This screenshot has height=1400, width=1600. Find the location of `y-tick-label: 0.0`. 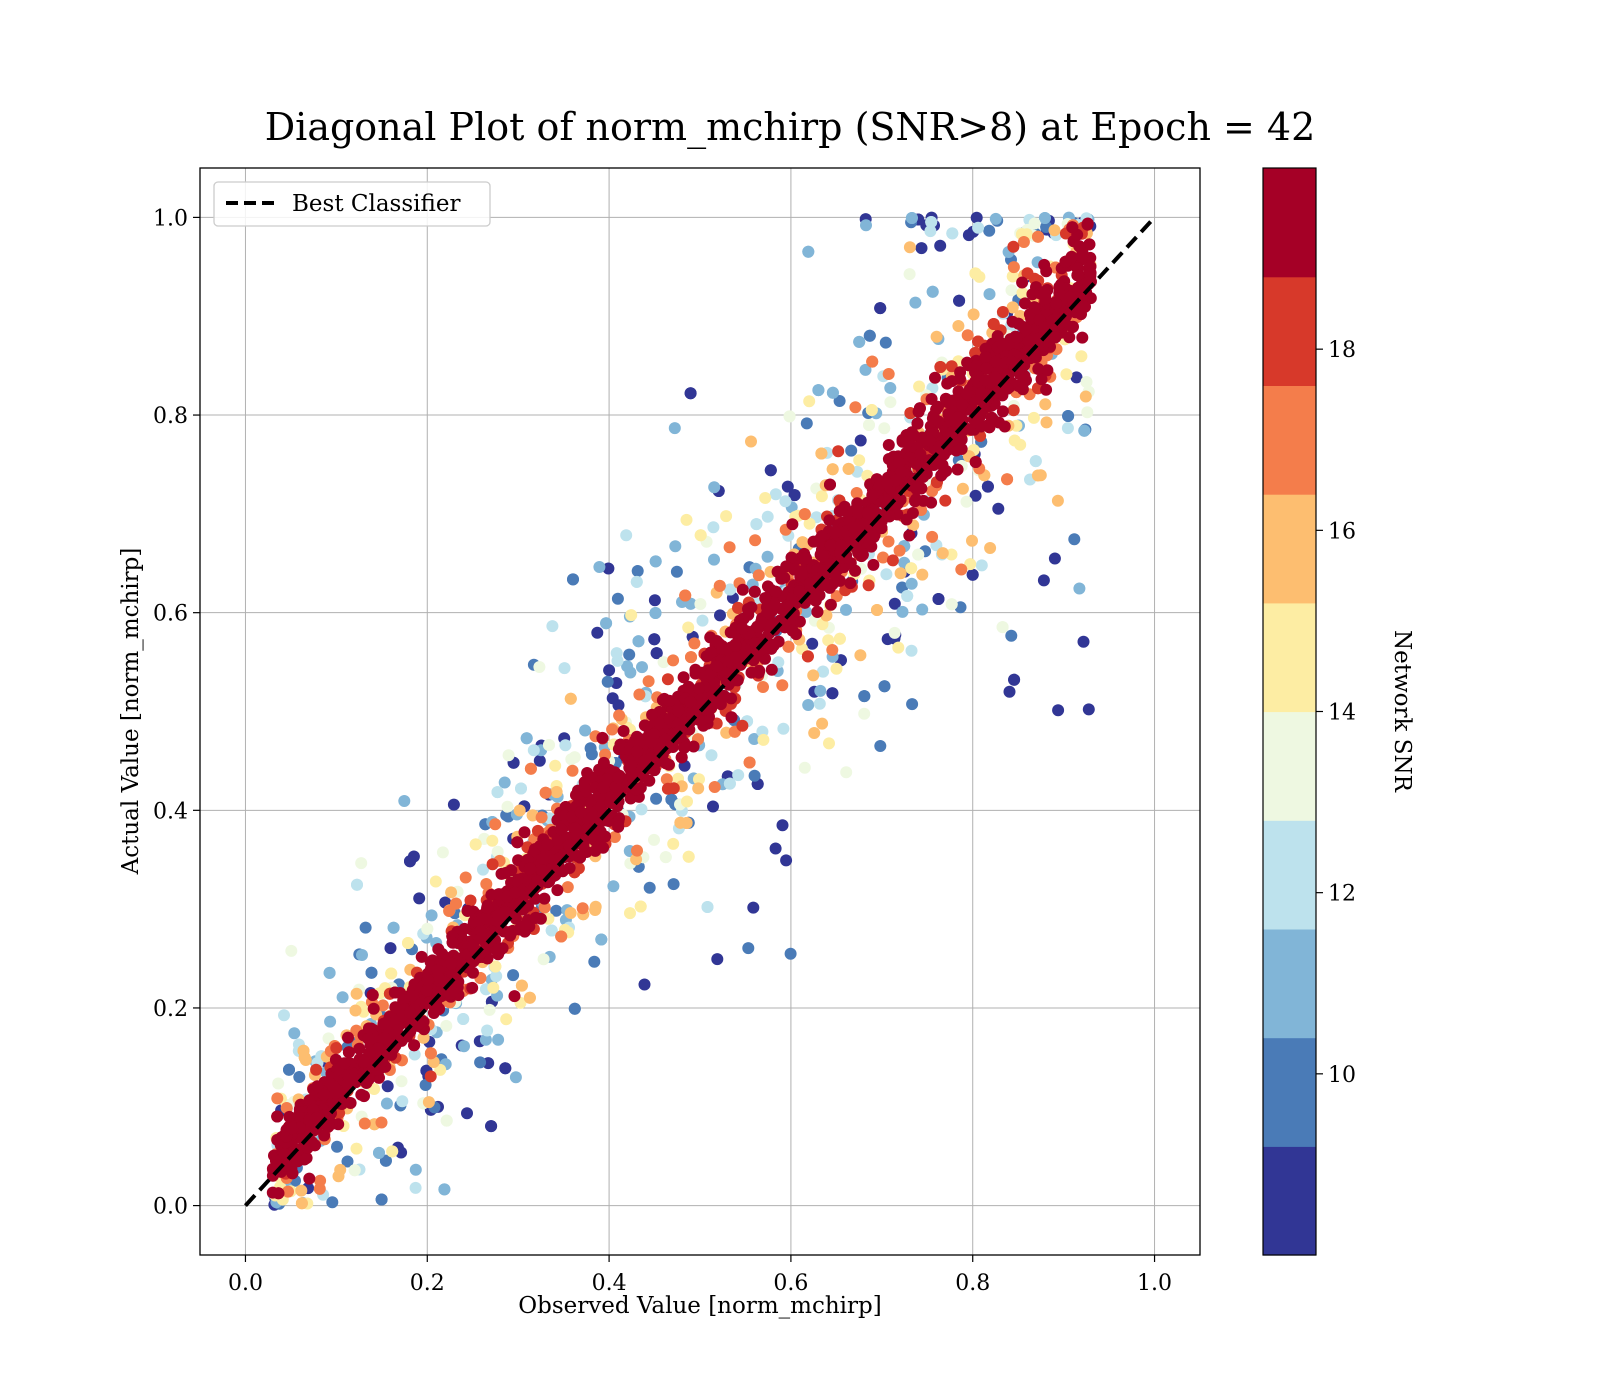

y-tick-label: 0.0 is located at coordinates (170, 1207).